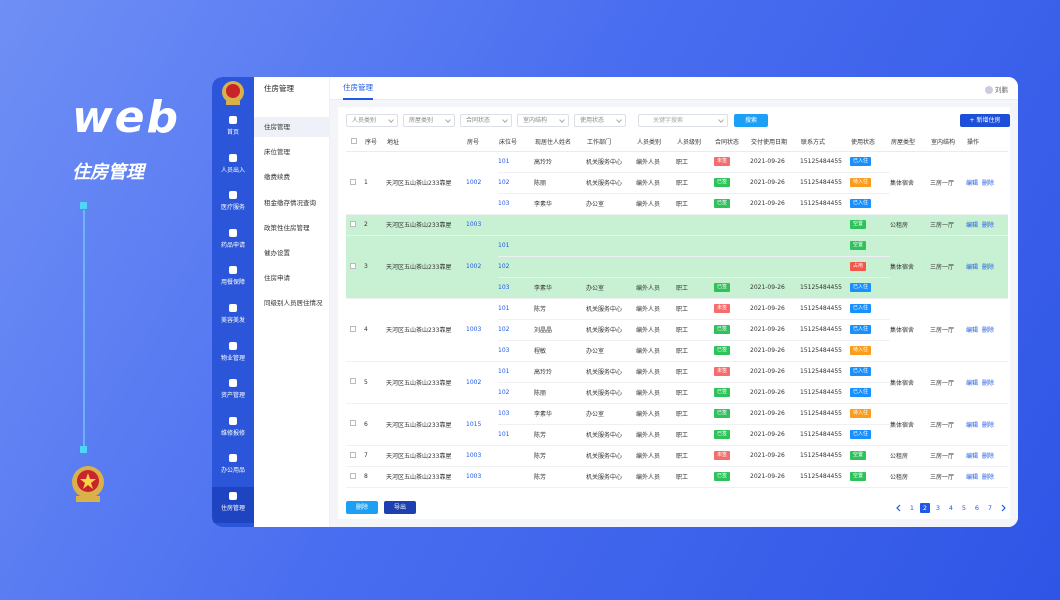 This screenshot has width=1060, height=600. Describe the element at coordinates (604, 162) in the screenshot. I see `dept: 机关服务中心` at that location.